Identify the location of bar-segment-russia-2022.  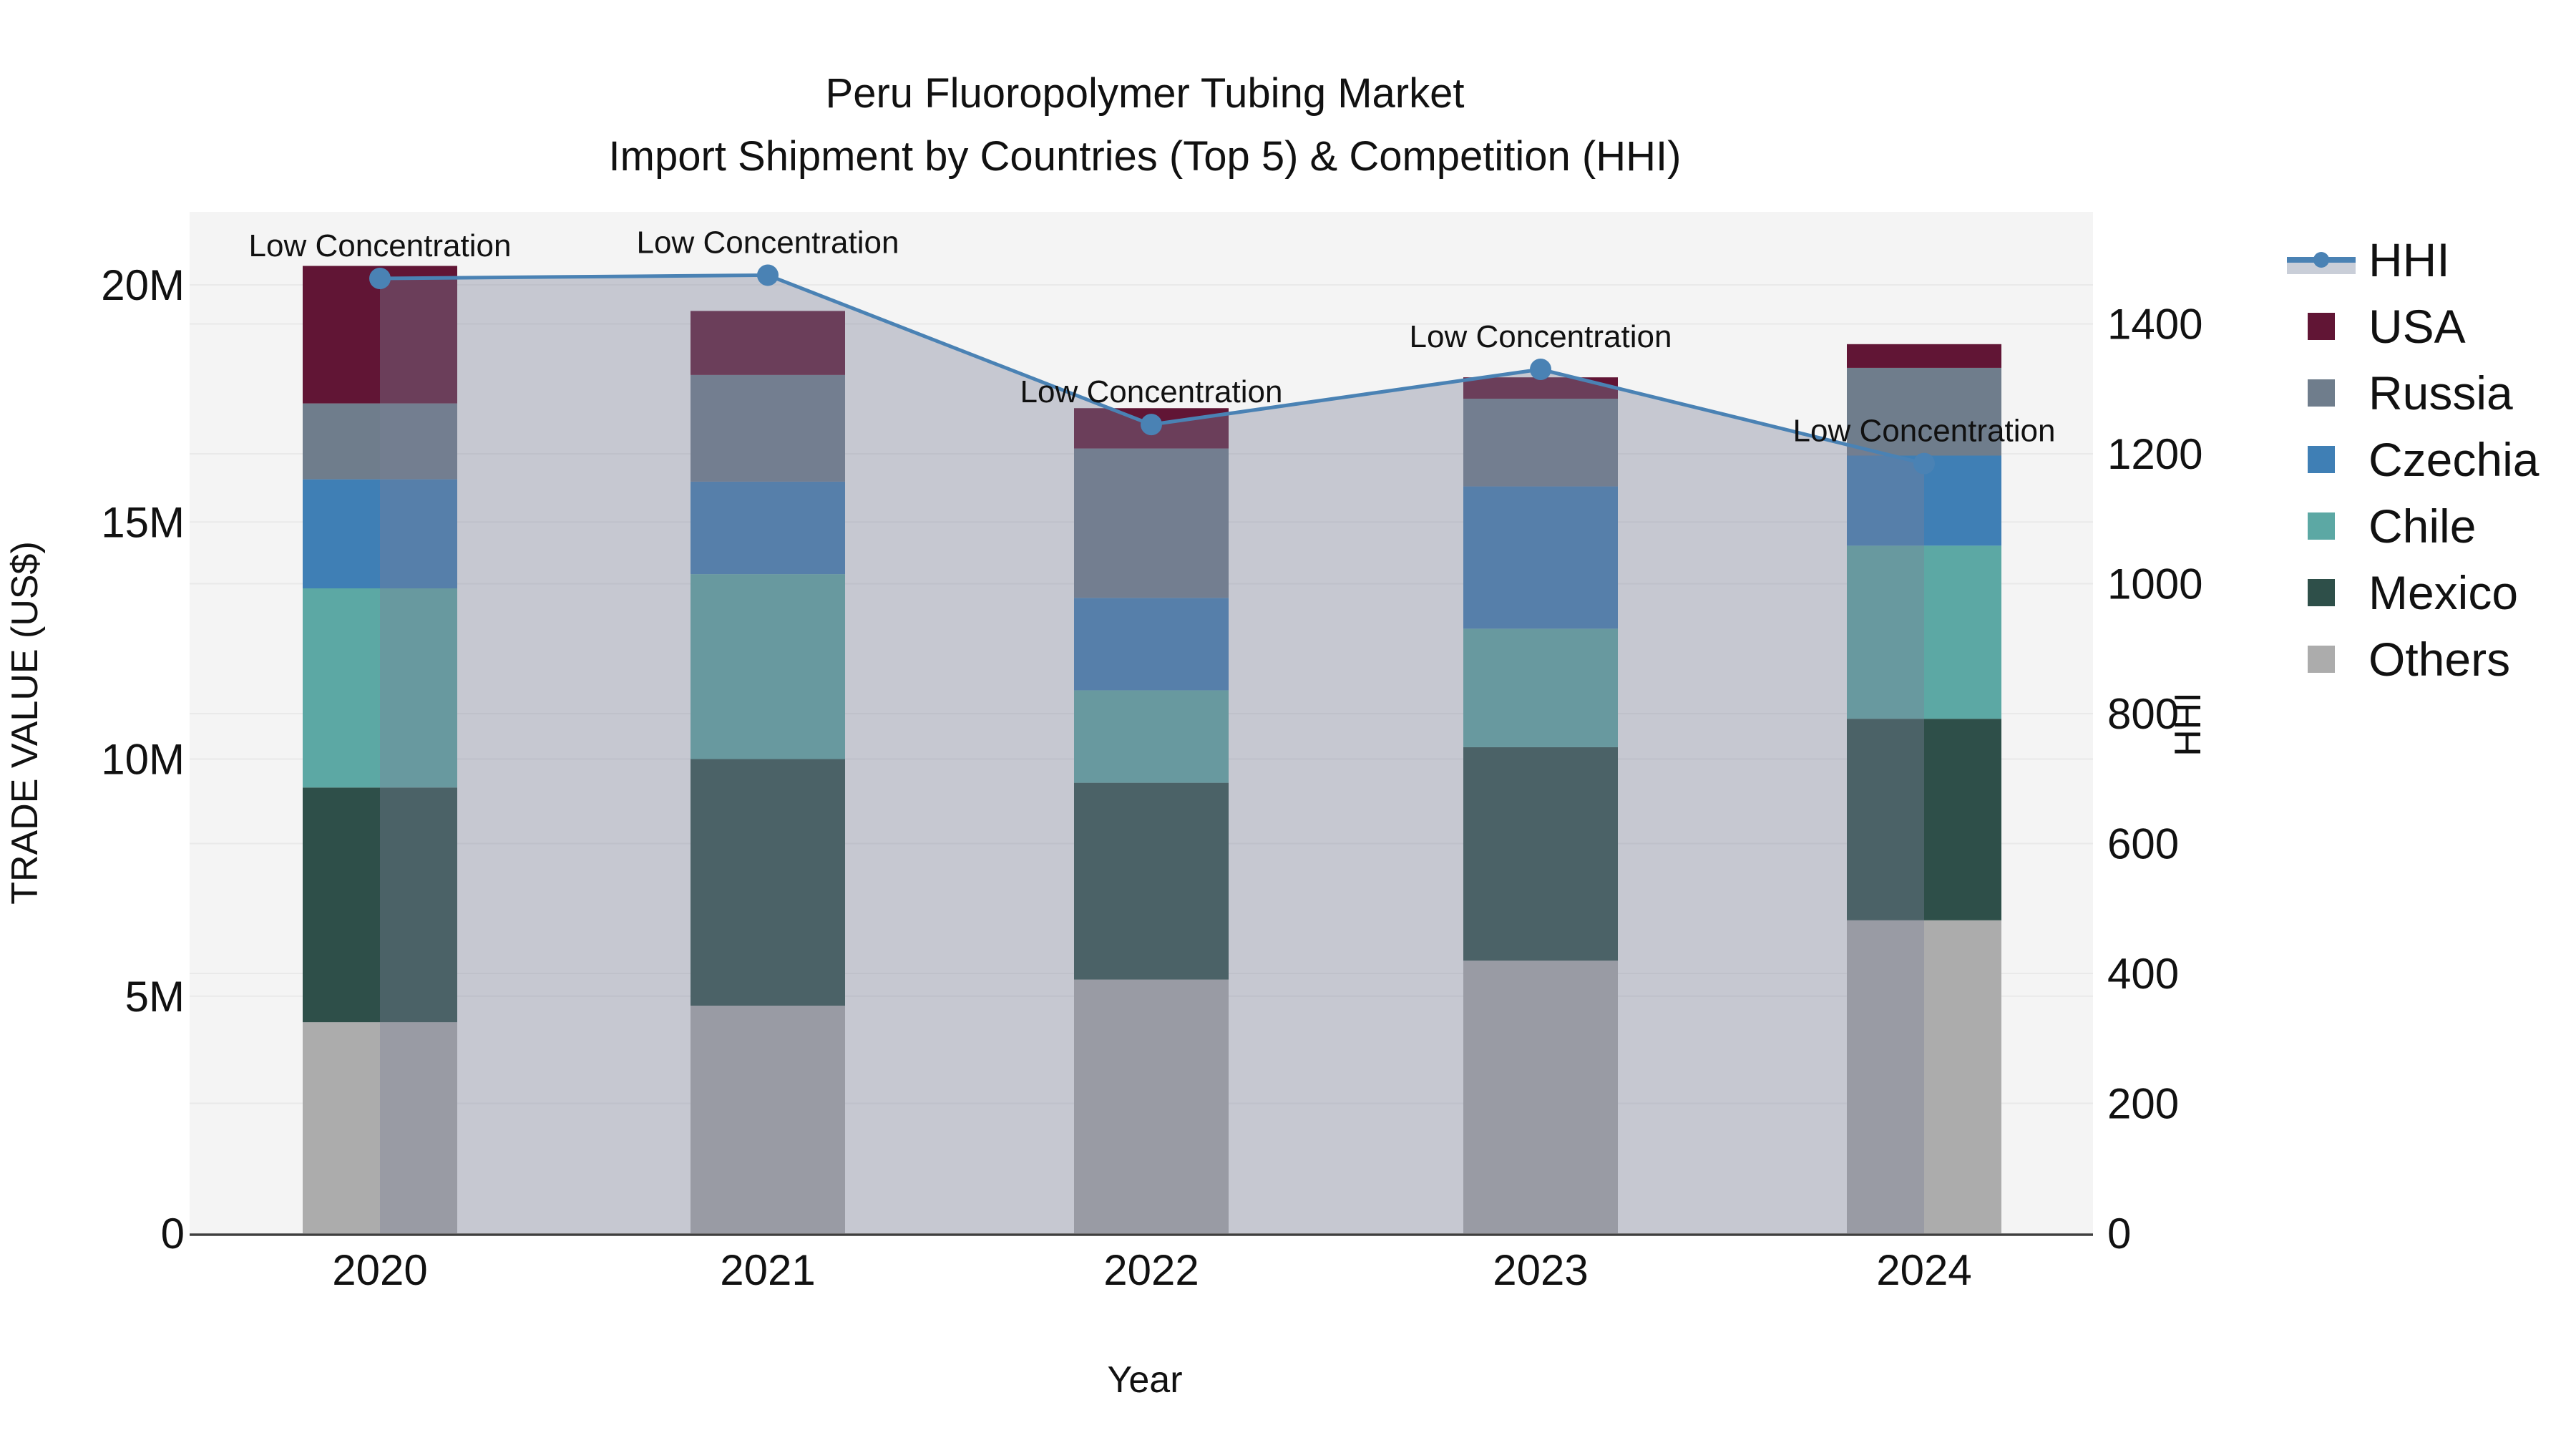
(1151, 523).